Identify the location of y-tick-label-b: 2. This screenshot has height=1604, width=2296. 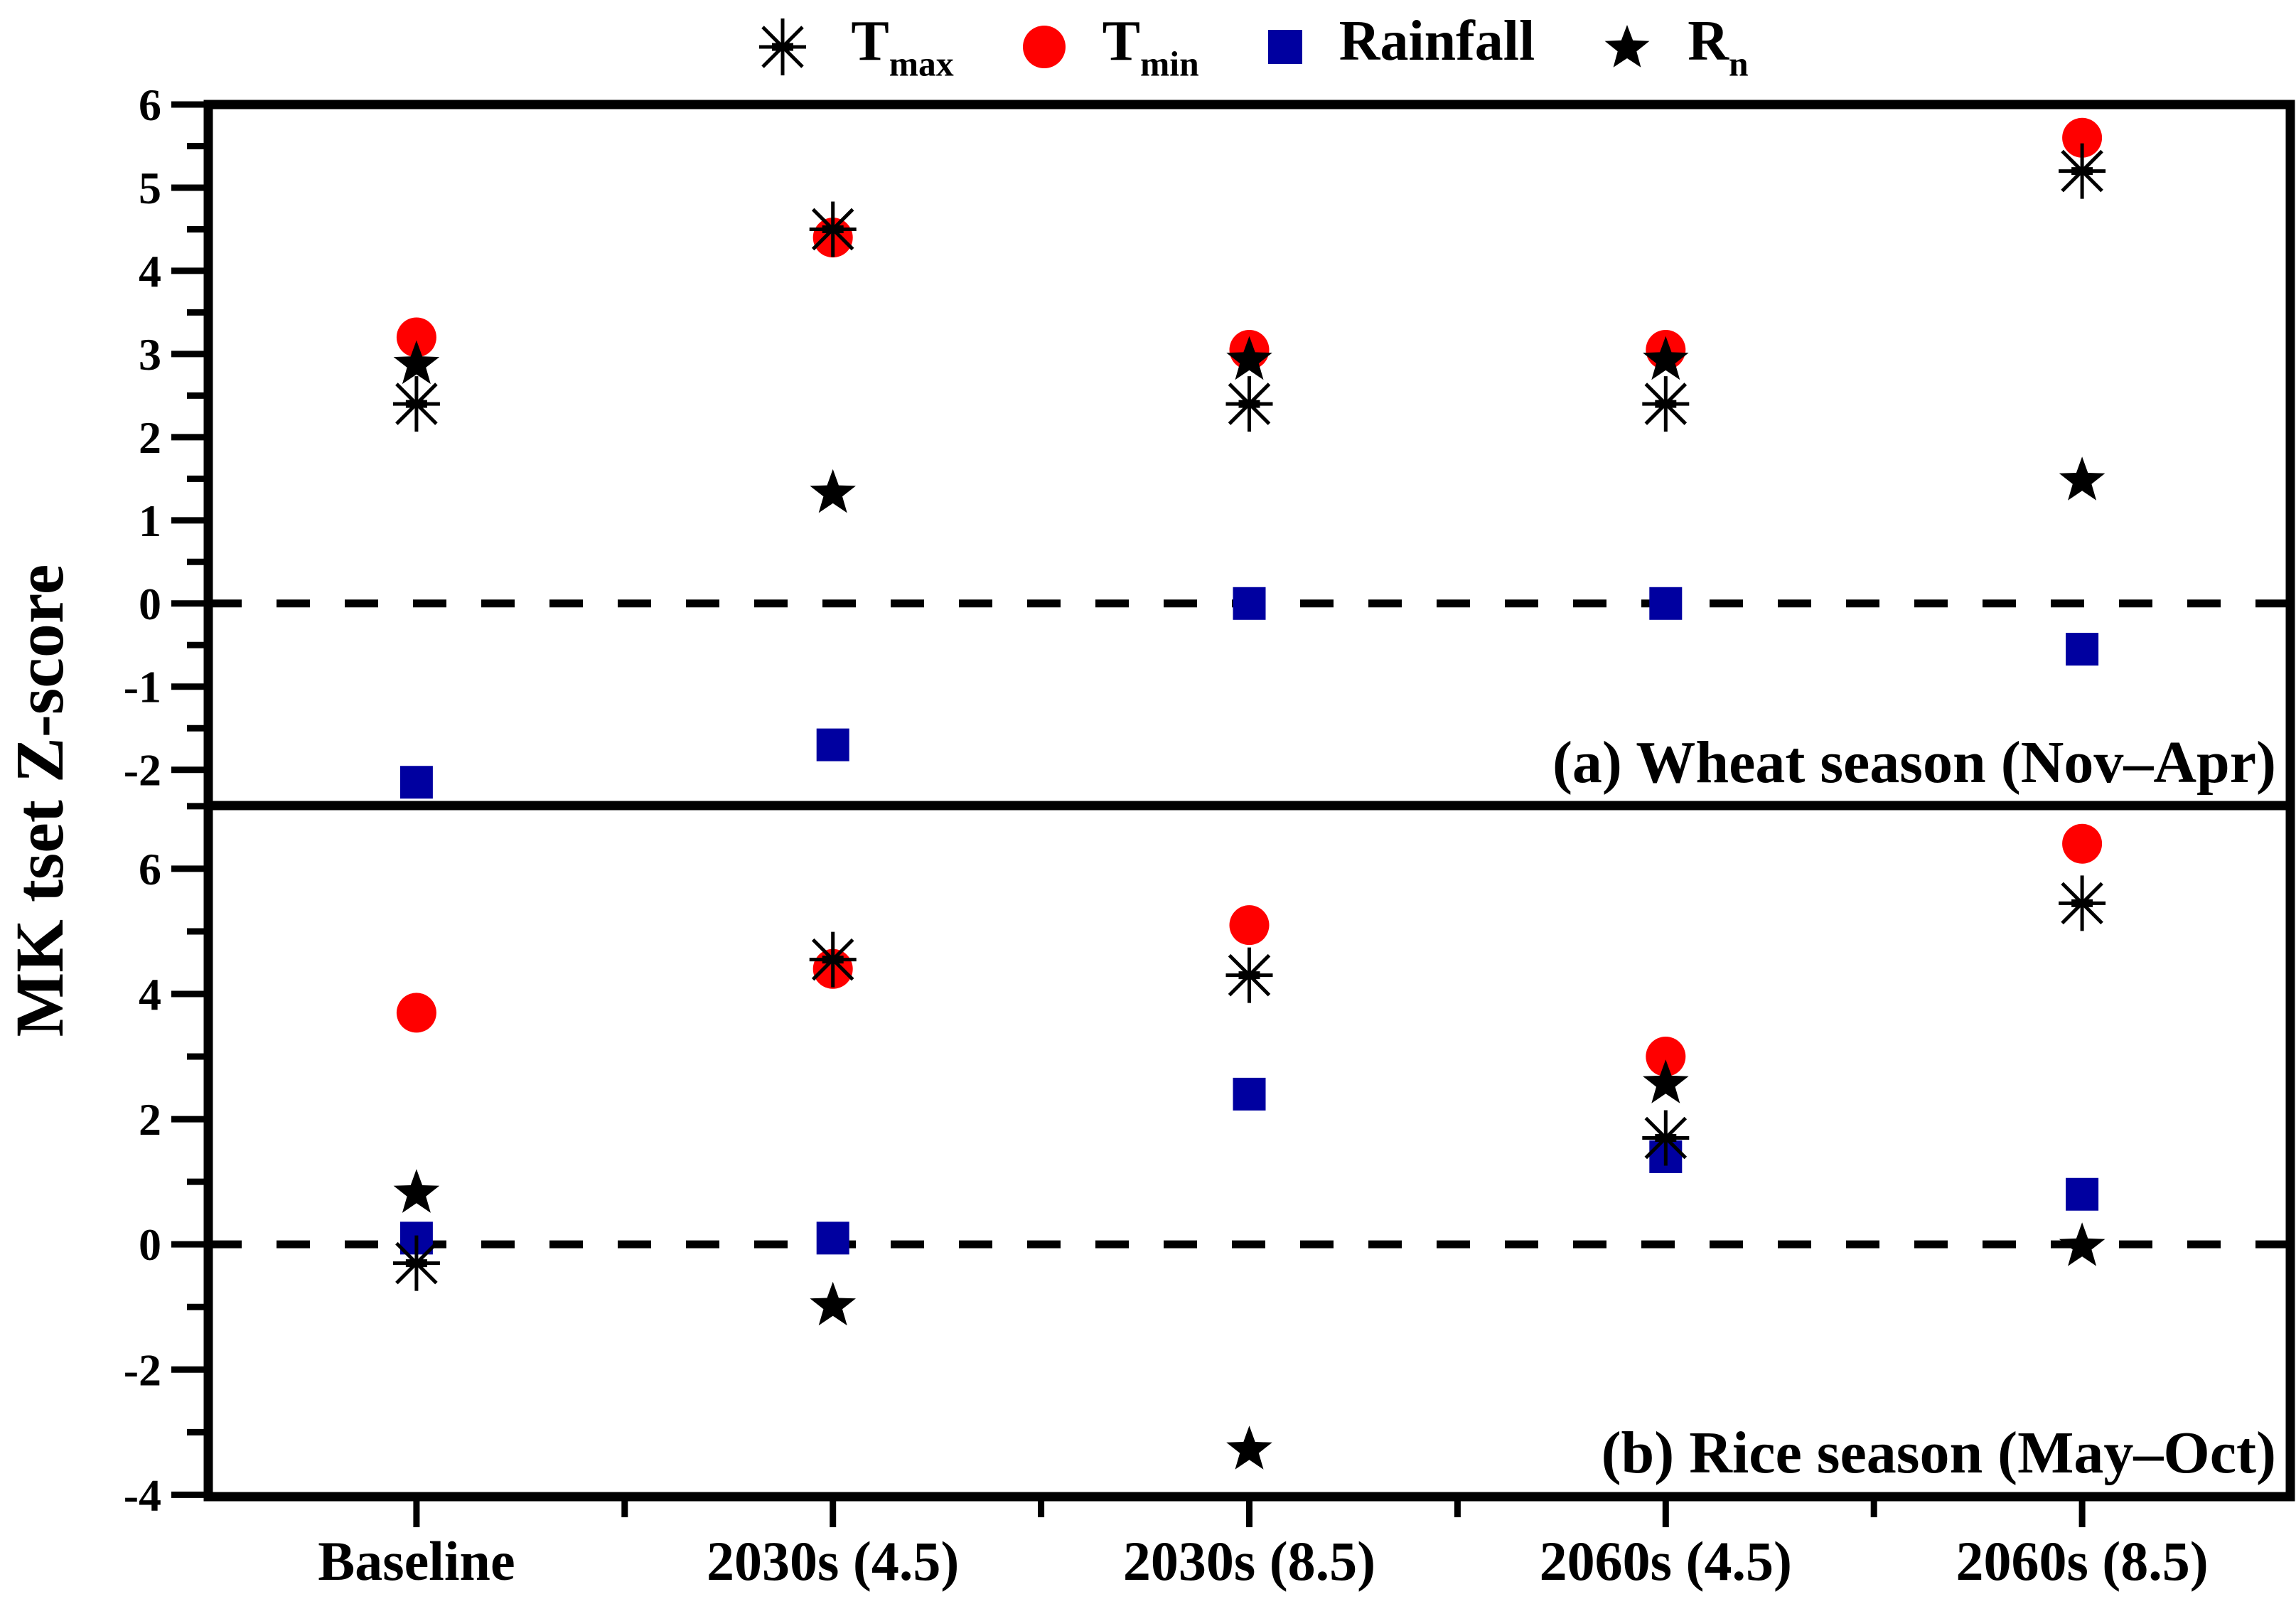
(150, 1119).